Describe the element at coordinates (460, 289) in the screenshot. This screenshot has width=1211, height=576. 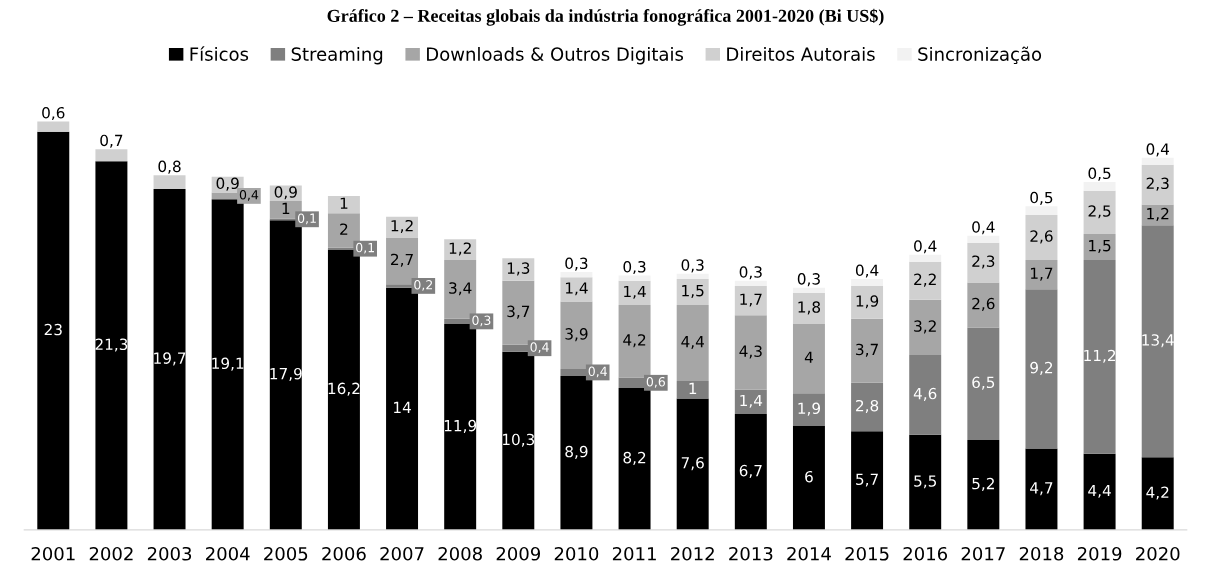
I see `data-label: 3,4` at that location.